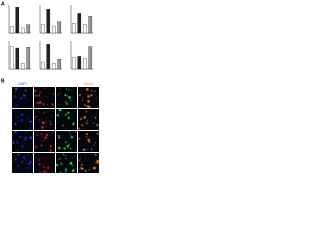 The image size is (320, 240). Describe the element at coordinates (89, 84) in the screenshot. I see `column-header: Merge` at that location.